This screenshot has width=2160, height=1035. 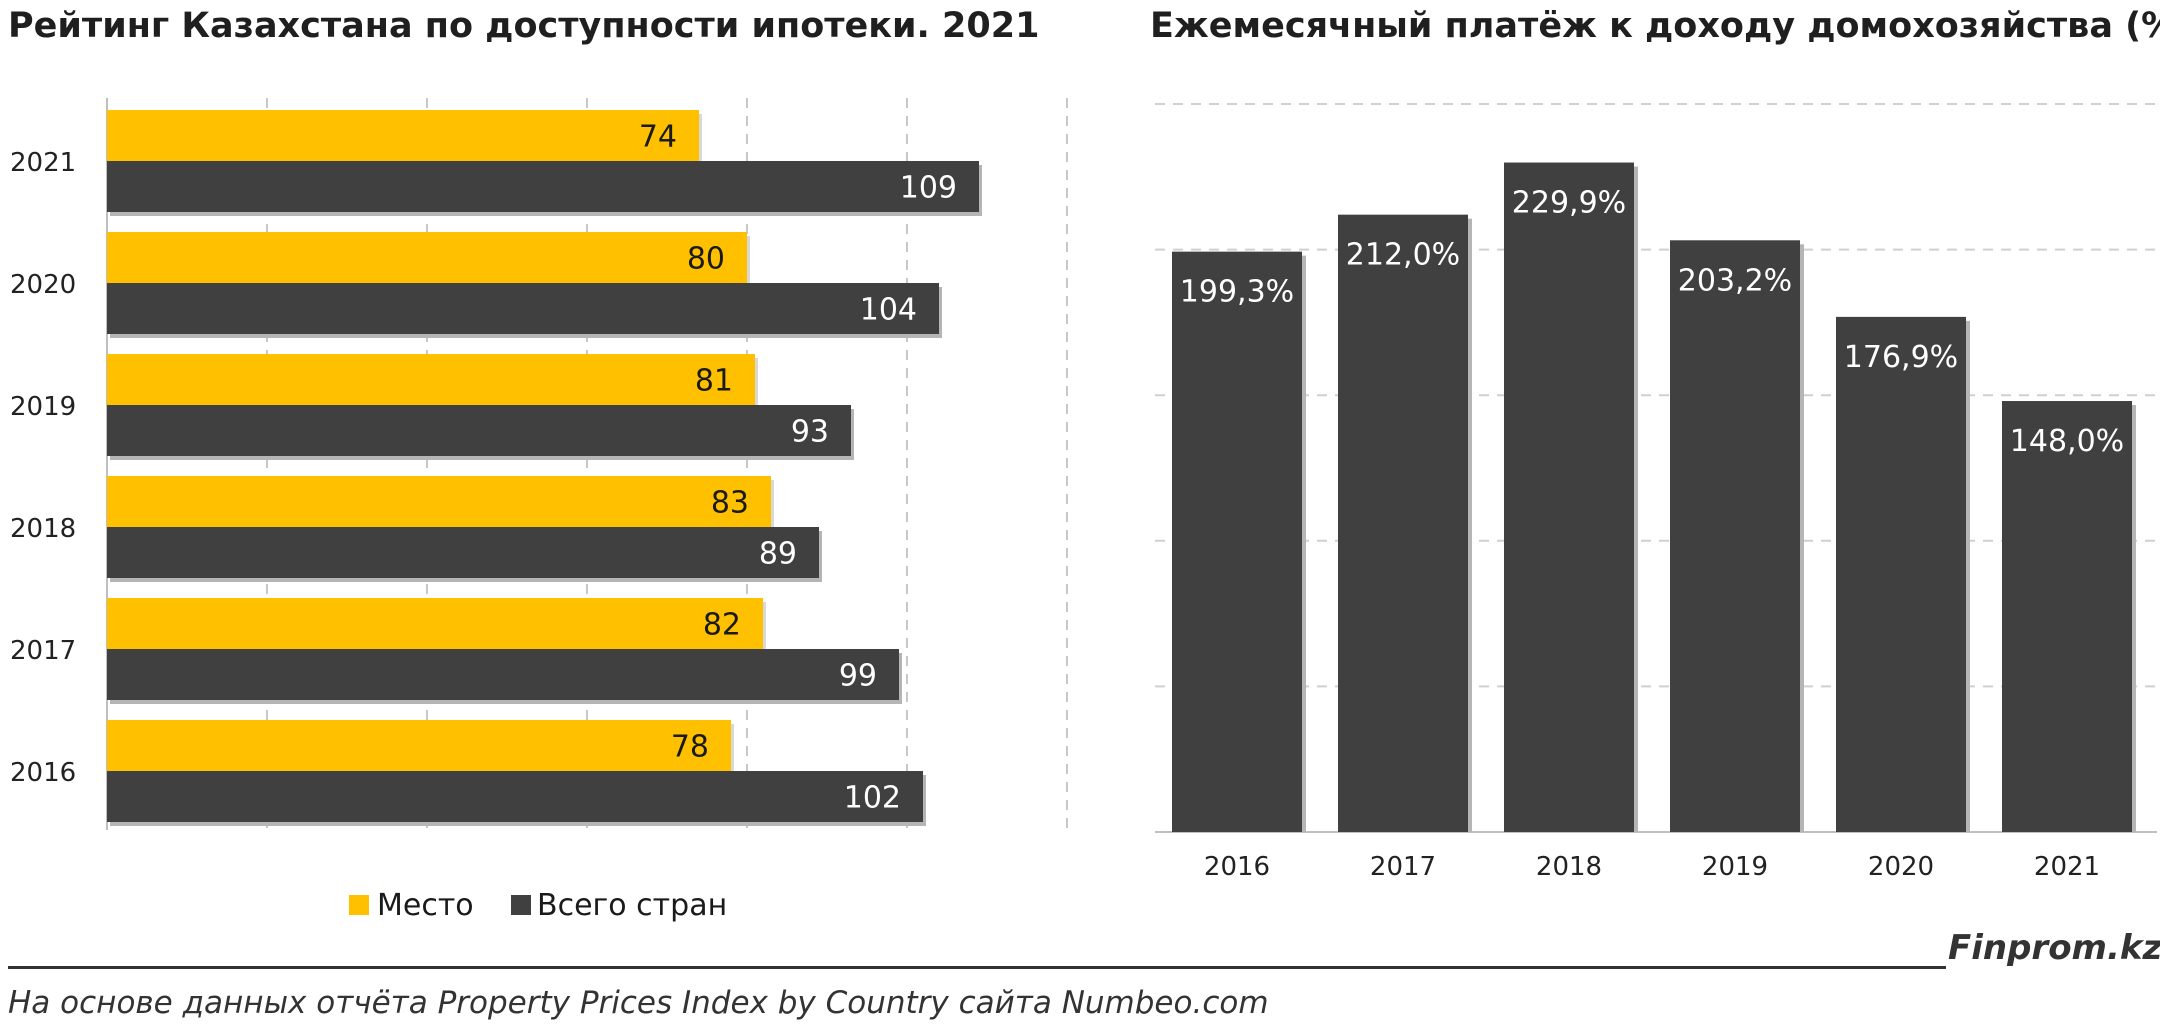 I want to click on bar-total-2021, so click(x=543, y=186).